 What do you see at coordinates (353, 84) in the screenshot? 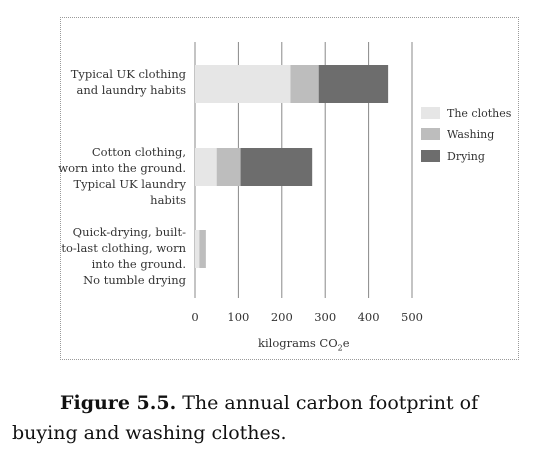
I see `bar-1-drying` at bounding box center [353, 84].